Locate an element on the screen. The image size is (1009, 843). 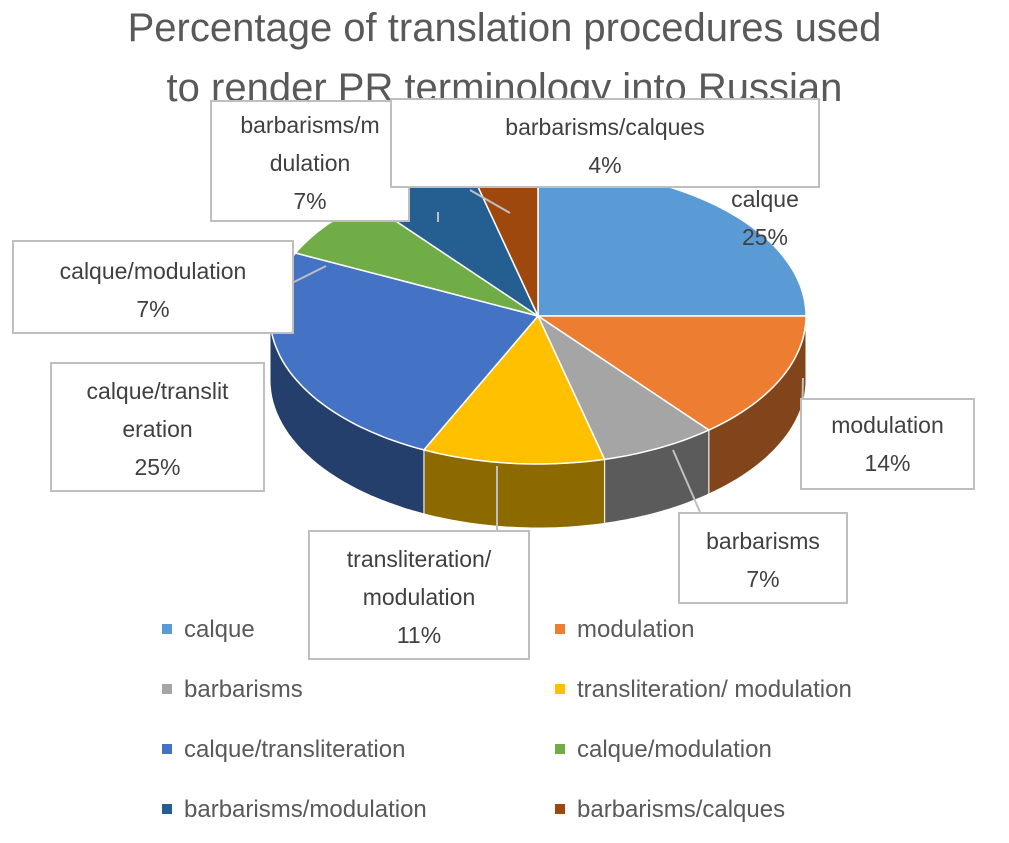
data-label-text: calque is located at coordinates (765, 199).